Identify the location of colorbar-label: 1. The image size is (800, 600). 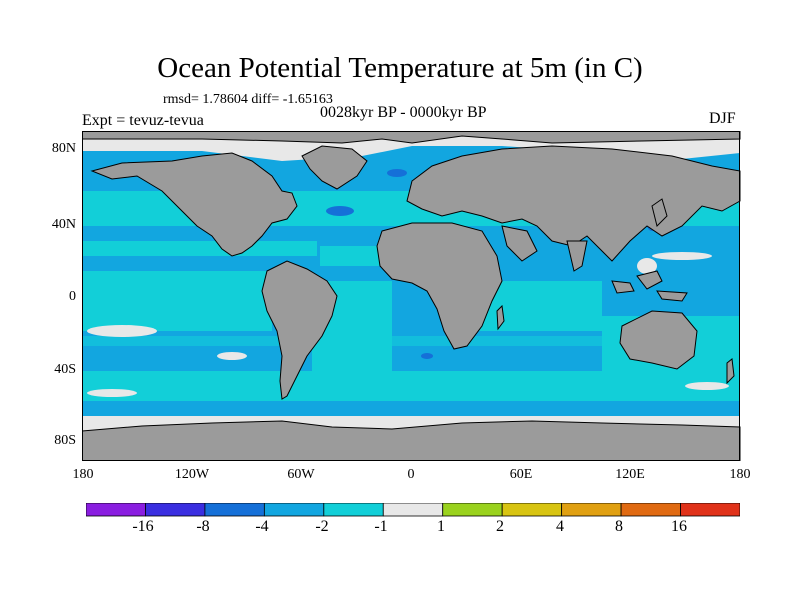
(441, 526).